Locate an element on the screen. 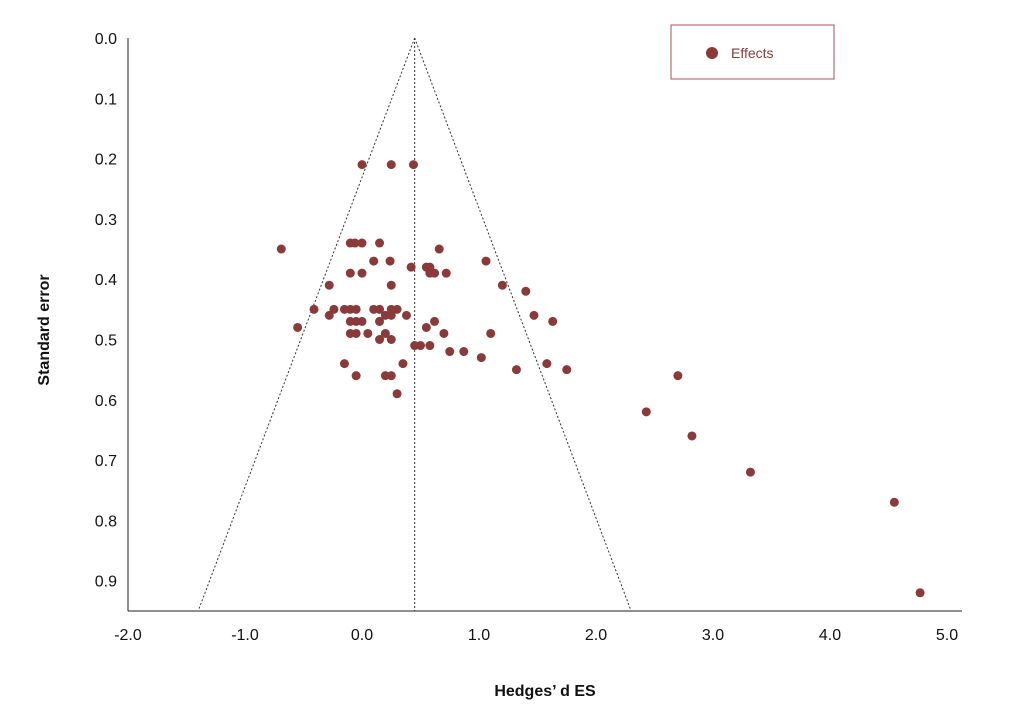 The image size is (1024, 726). x-tick-label: 3.0 is located at coordinates (713, 635).